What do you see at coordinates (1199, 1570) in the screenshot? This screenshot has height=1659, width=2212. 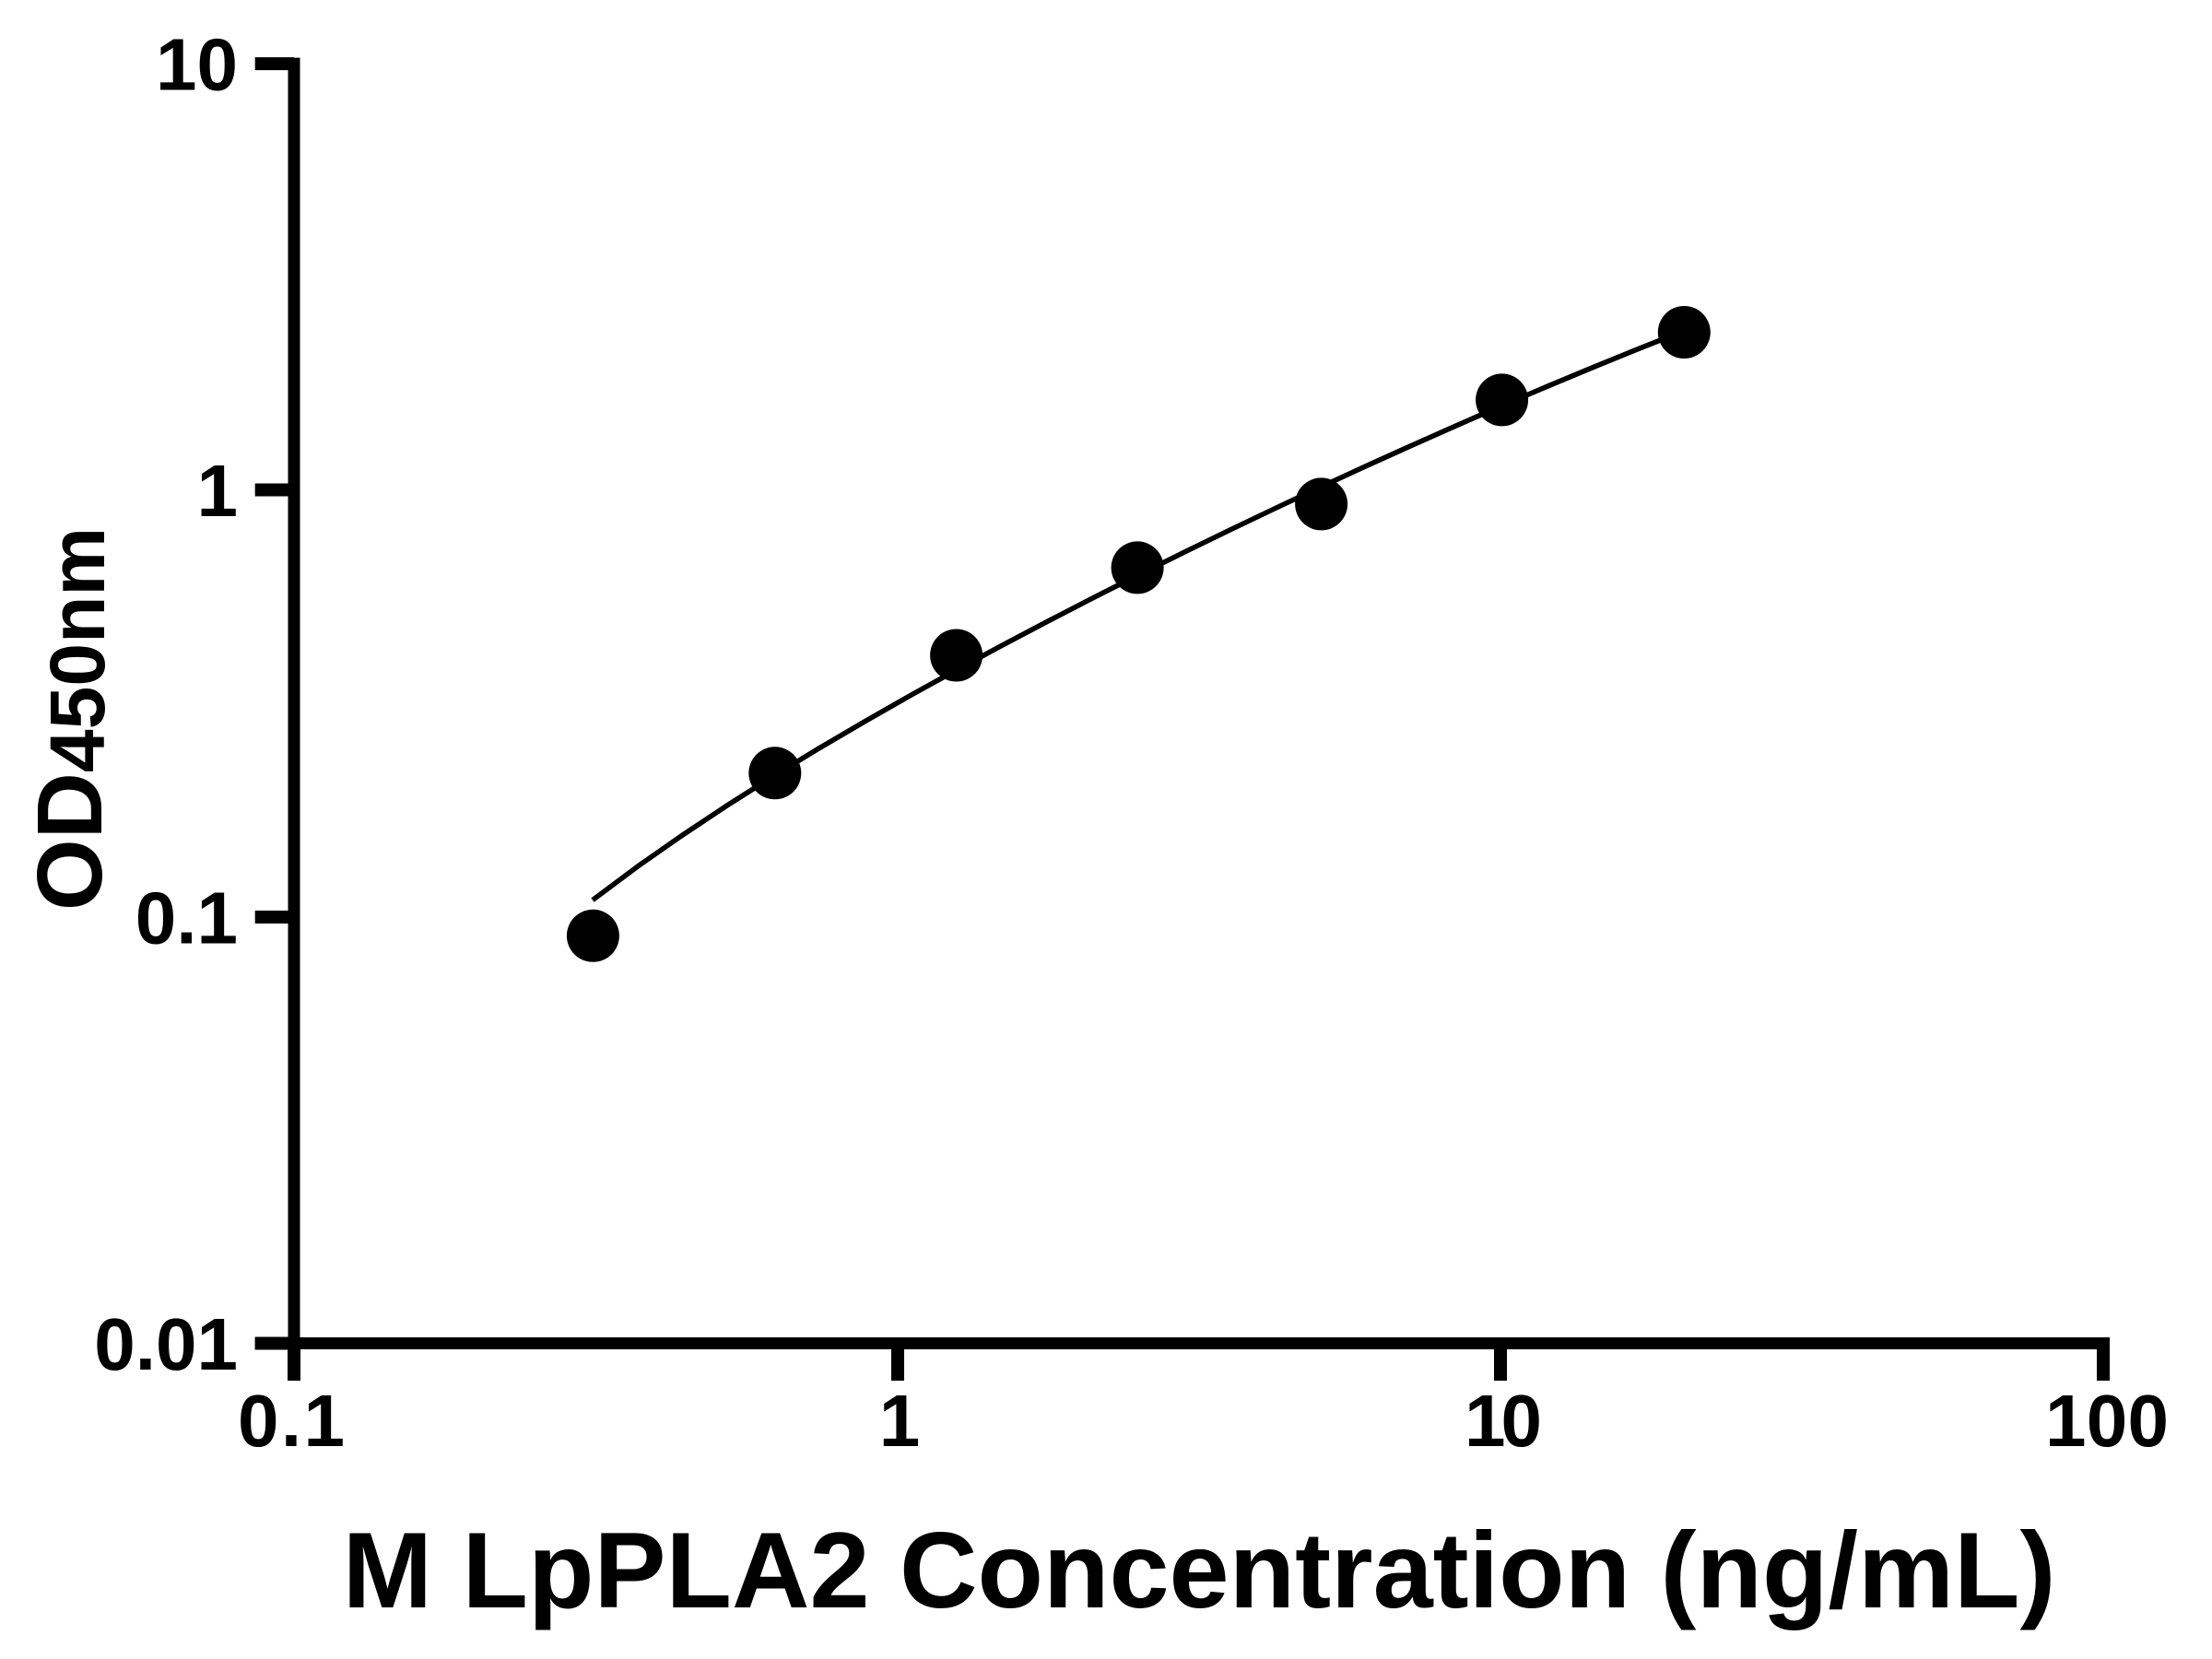 I see `svg-text: M LpPLA2 Concentration (ng/mL)` at bounding box center [1199, 1570].